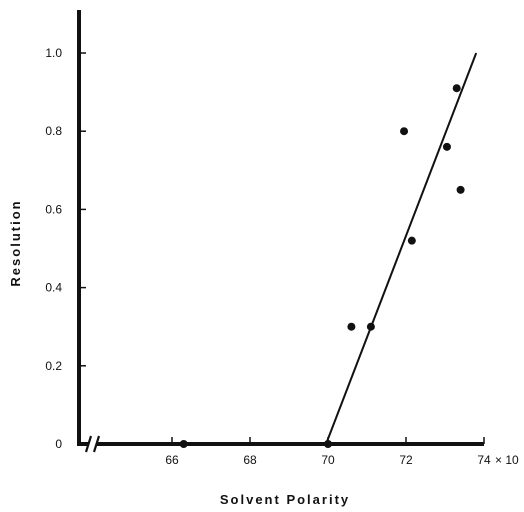 The image size is (524, 512). What do you see at coordinates (15, 242) in the screenshot?
I see `y-axis-label: Resolution` at bounding box center [15, 242].